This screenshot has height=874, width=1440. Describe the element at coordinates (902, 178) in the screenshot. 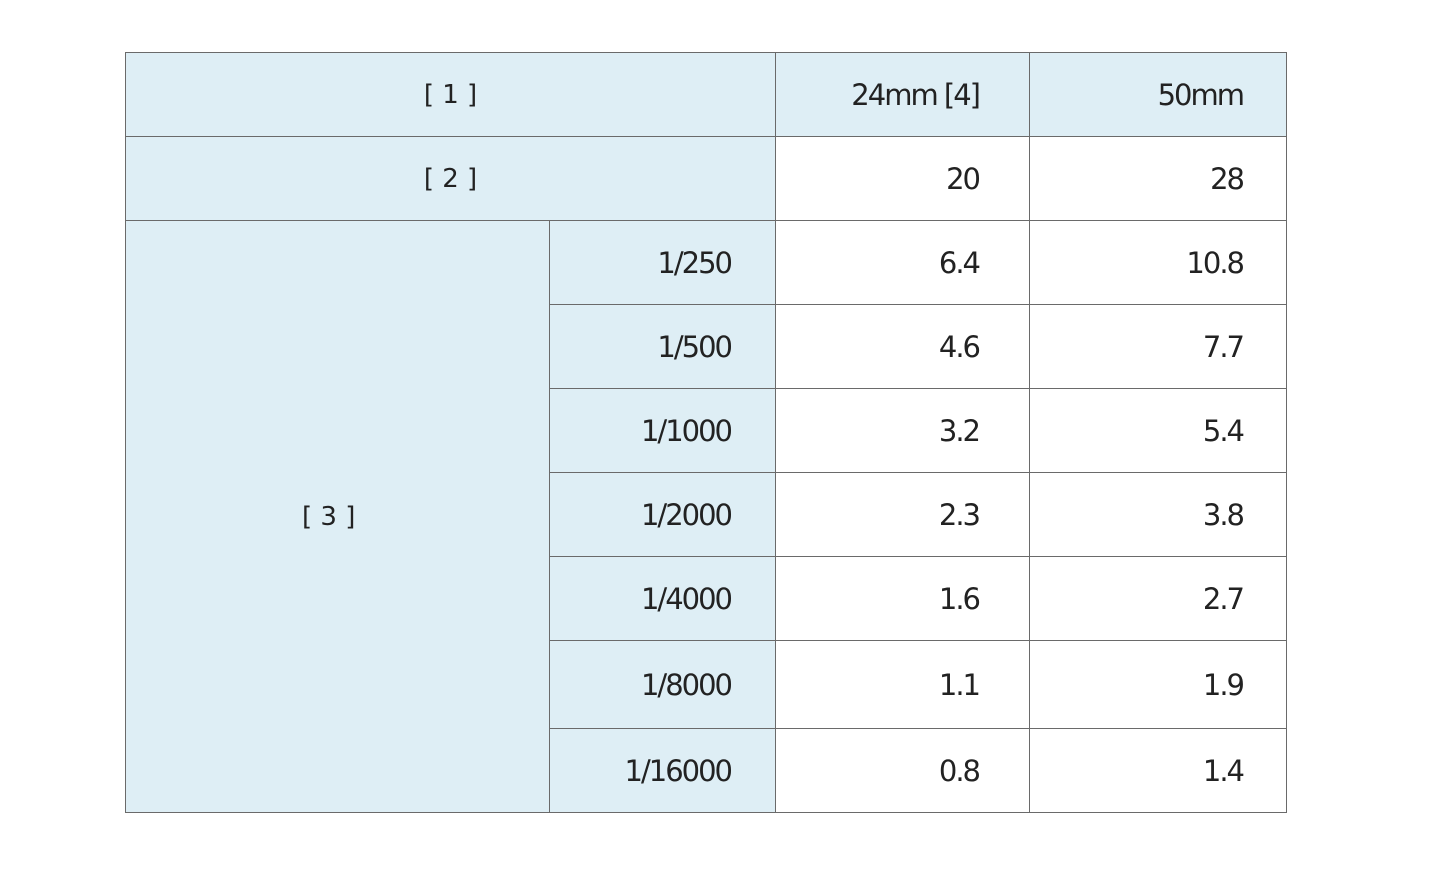

I see `row2-24mm: 20` at that location.